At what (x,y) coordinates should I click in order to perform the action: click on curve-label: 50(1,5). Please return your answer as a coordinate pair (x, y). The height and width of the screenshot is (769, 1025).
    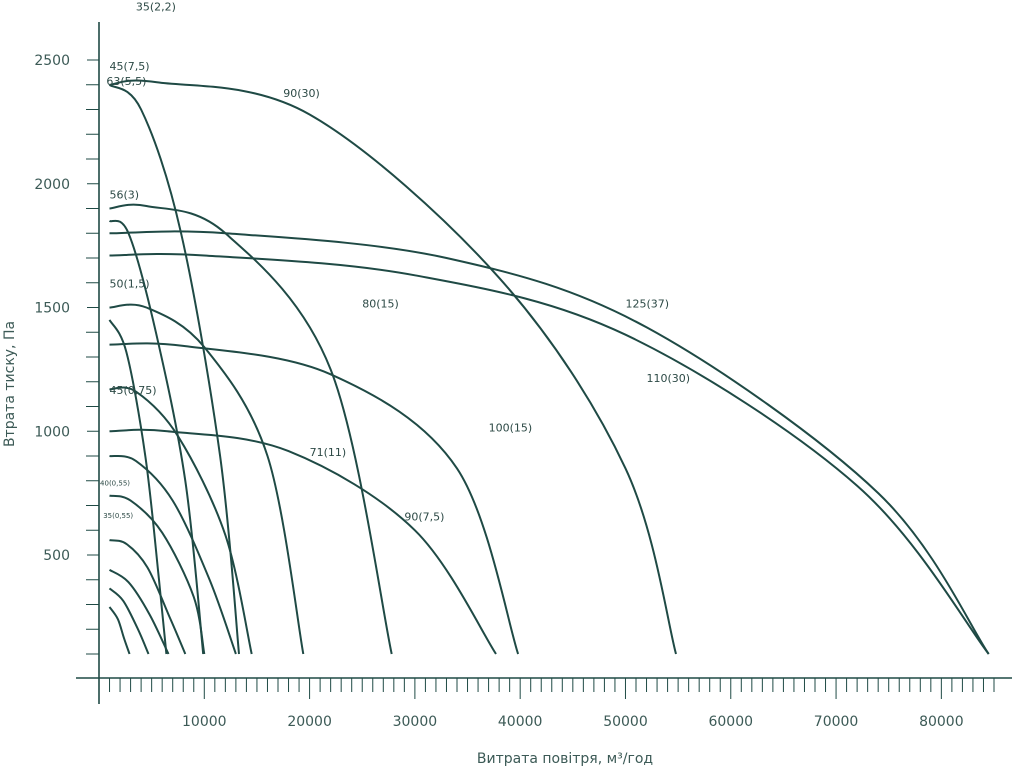
    Looking at the image, I should click on (130, 284).